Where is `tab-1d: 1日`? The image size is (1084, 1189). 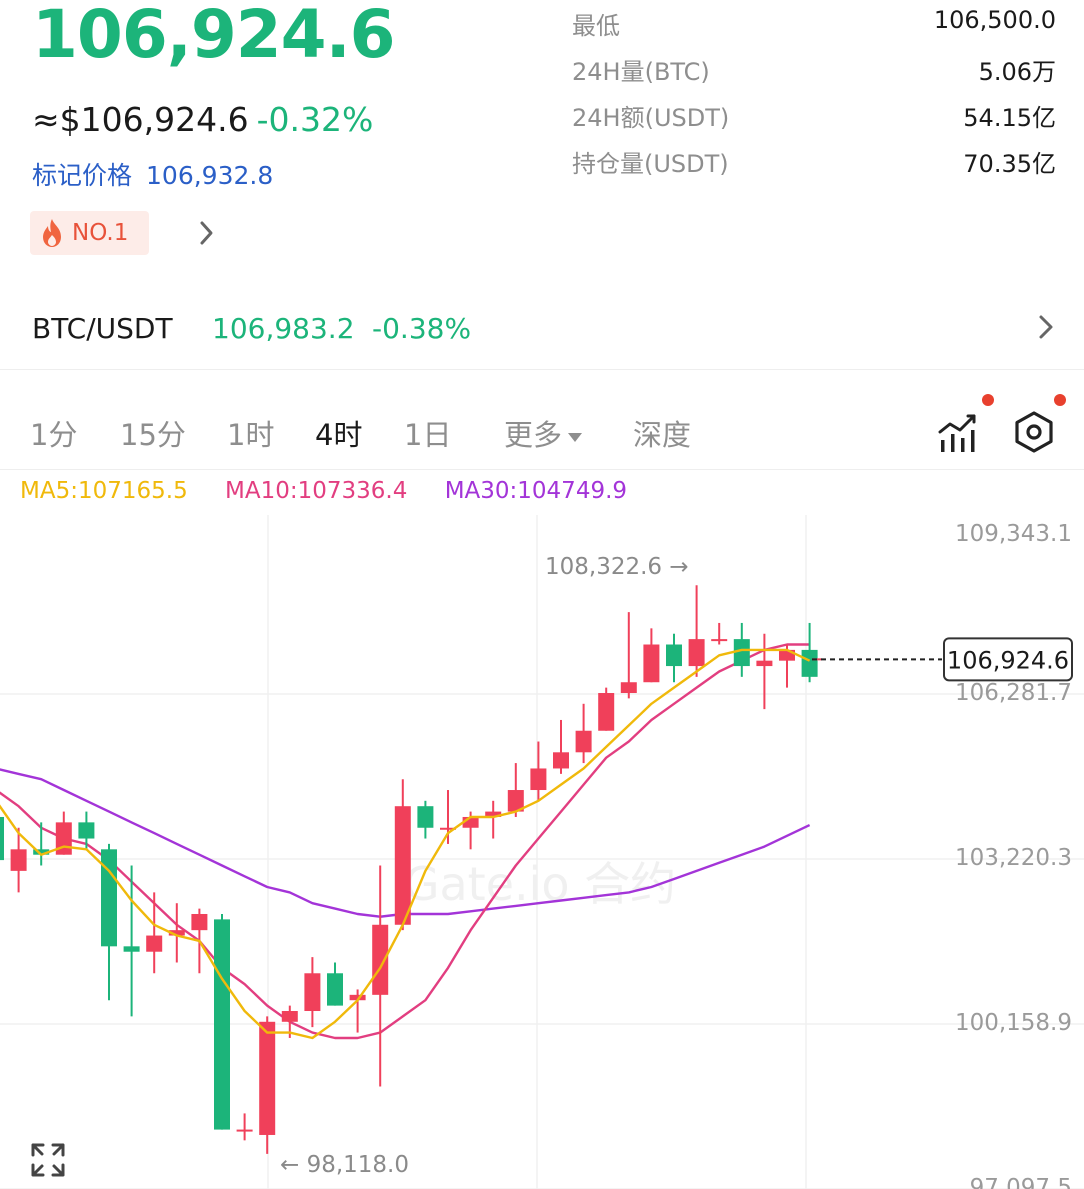 tab-1d: 1日 is located at coordinates (428, 435).